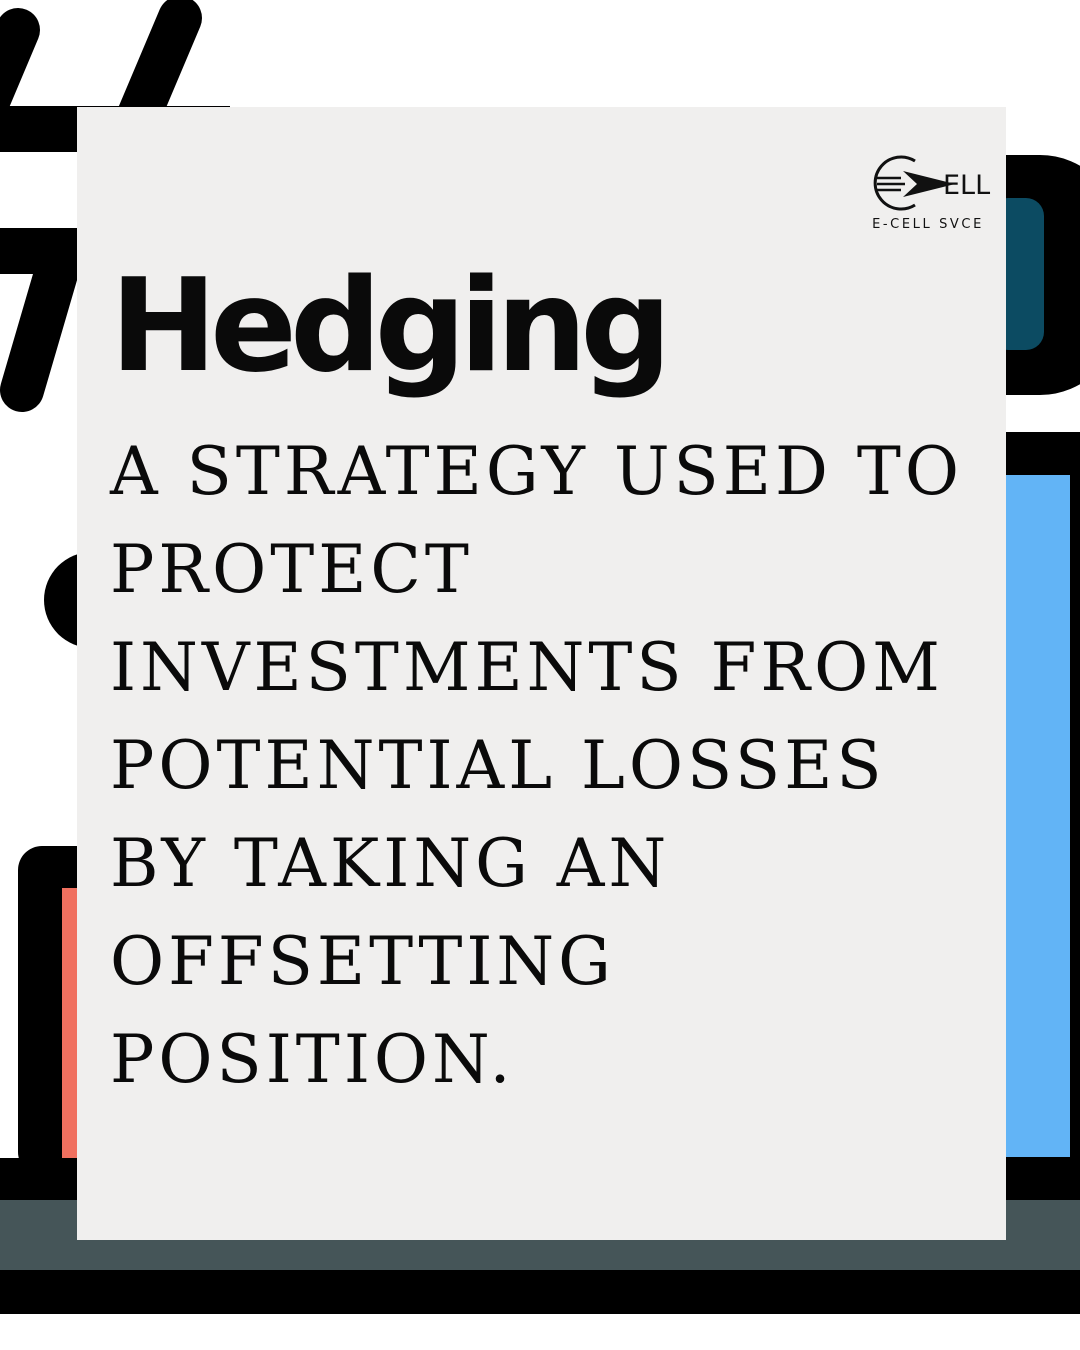 The height and width of the screenshot is (1350, 1080). What do you see at coordinates (391, 326) in the screenshot?
I see `page-title: Hedging` at bounding box center [391, 326].